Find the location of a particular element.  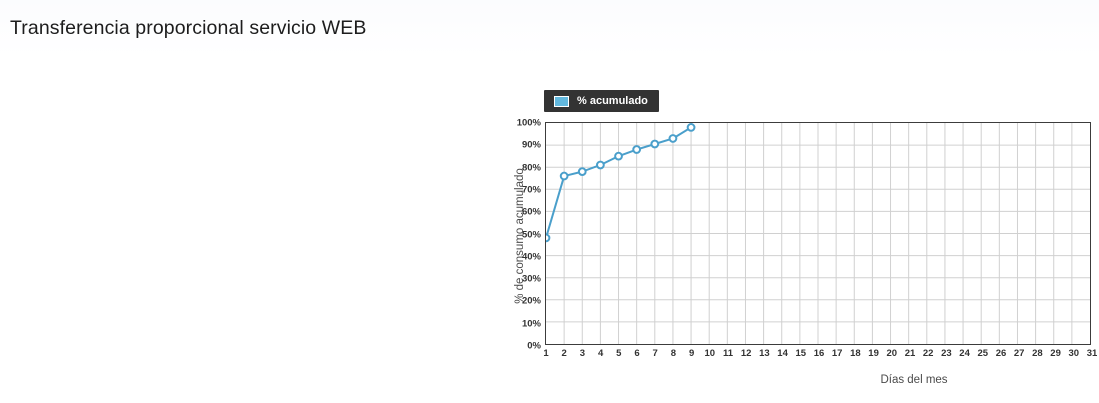

x-tick-label: 29 is located at coordinates (1055, 353).